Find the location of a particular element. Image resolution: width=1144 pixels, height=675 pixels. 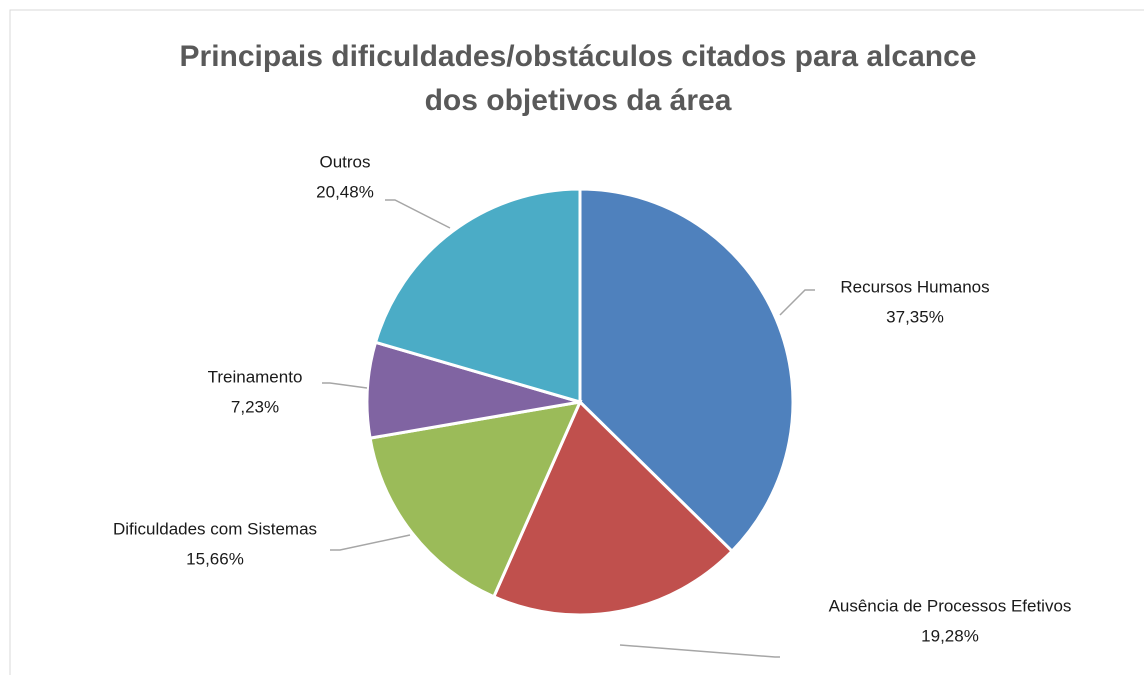

slice-value-label: 7,23% is located at coordinates (255, 406).